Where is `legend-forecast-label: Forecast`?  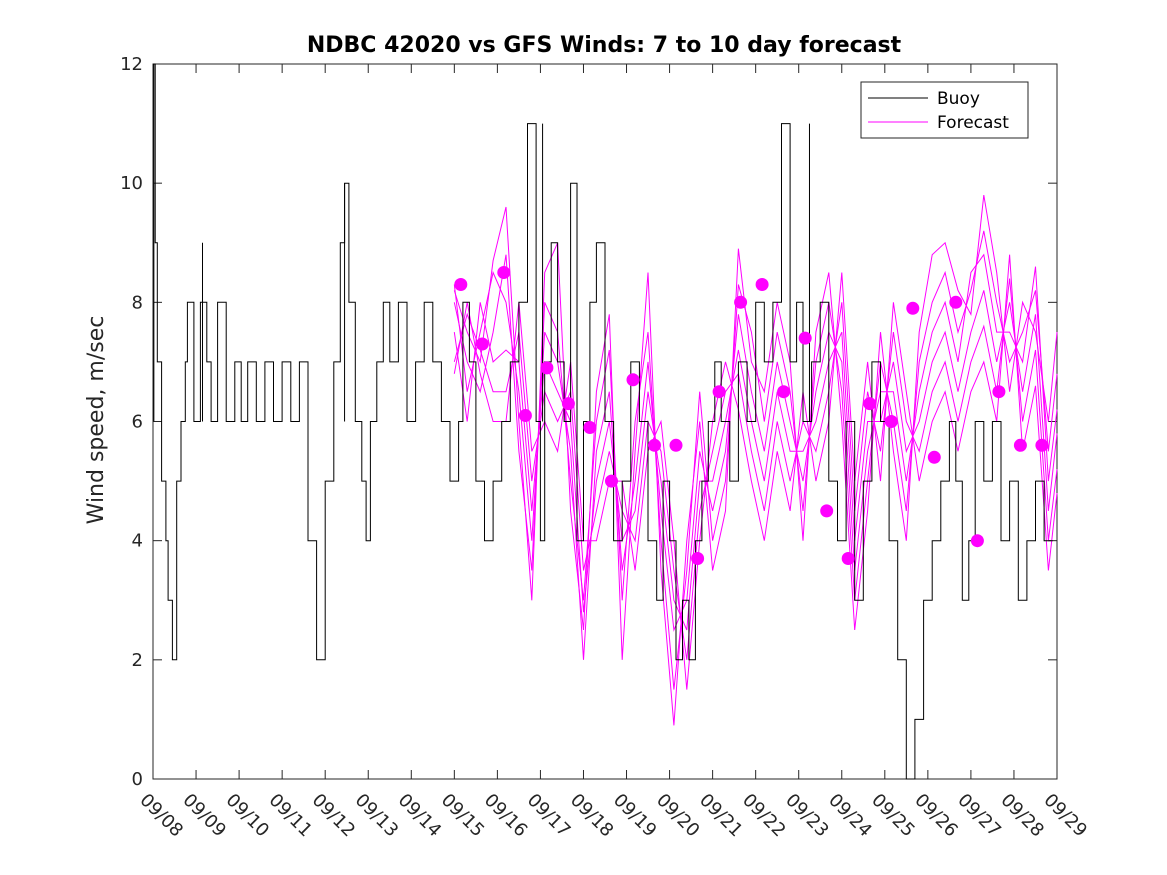 legend-forecast-label: Forecast is located at coordinates (973, 123).